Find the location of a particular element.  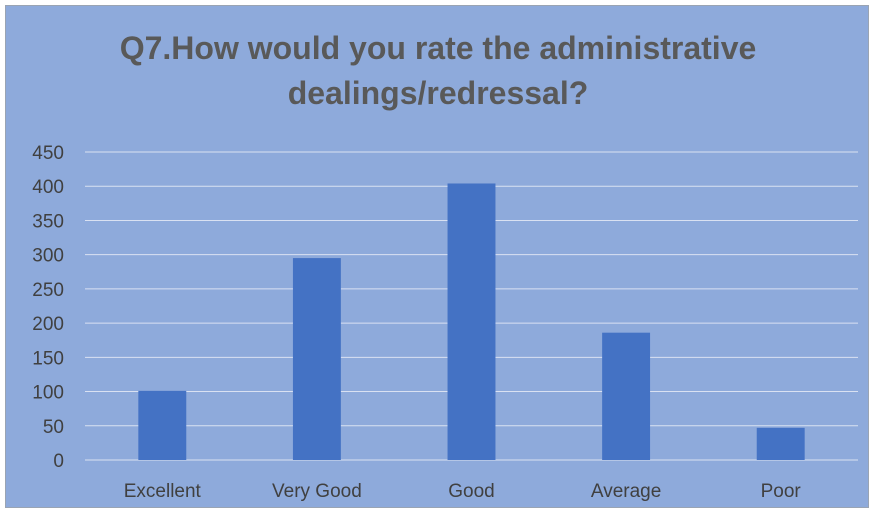

y-tick-label: 0 is located at coordinates (58, 461).